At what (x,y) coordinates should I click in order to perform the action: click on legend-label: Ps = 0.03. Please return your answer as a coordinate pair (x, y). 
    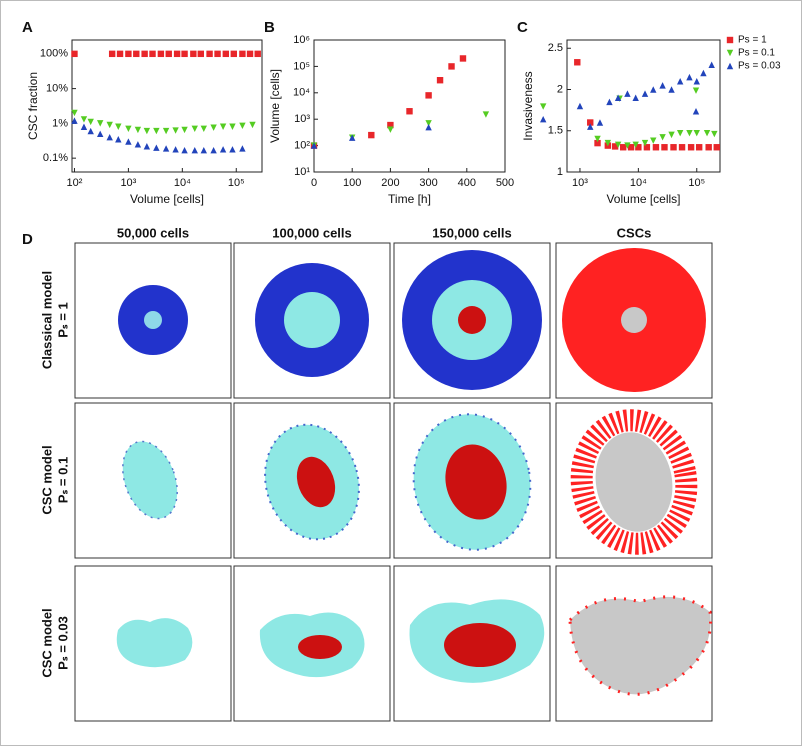
    Looking at the image, I should click on (759, 66).